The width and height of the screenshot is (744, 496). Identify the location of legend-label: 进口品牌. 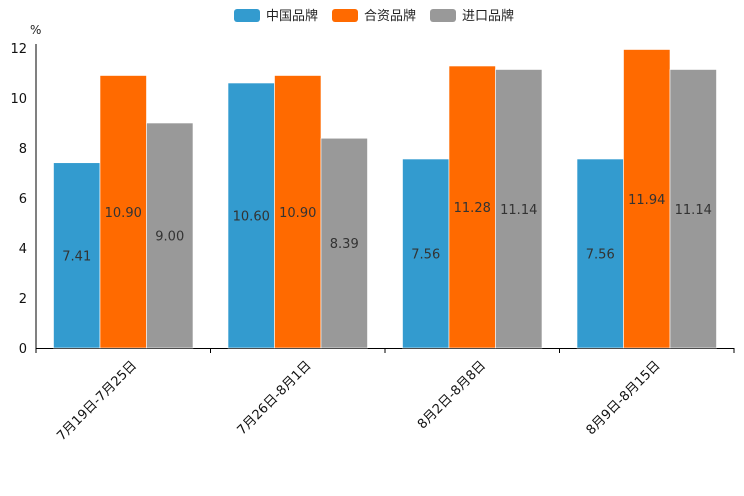
(488, 16).